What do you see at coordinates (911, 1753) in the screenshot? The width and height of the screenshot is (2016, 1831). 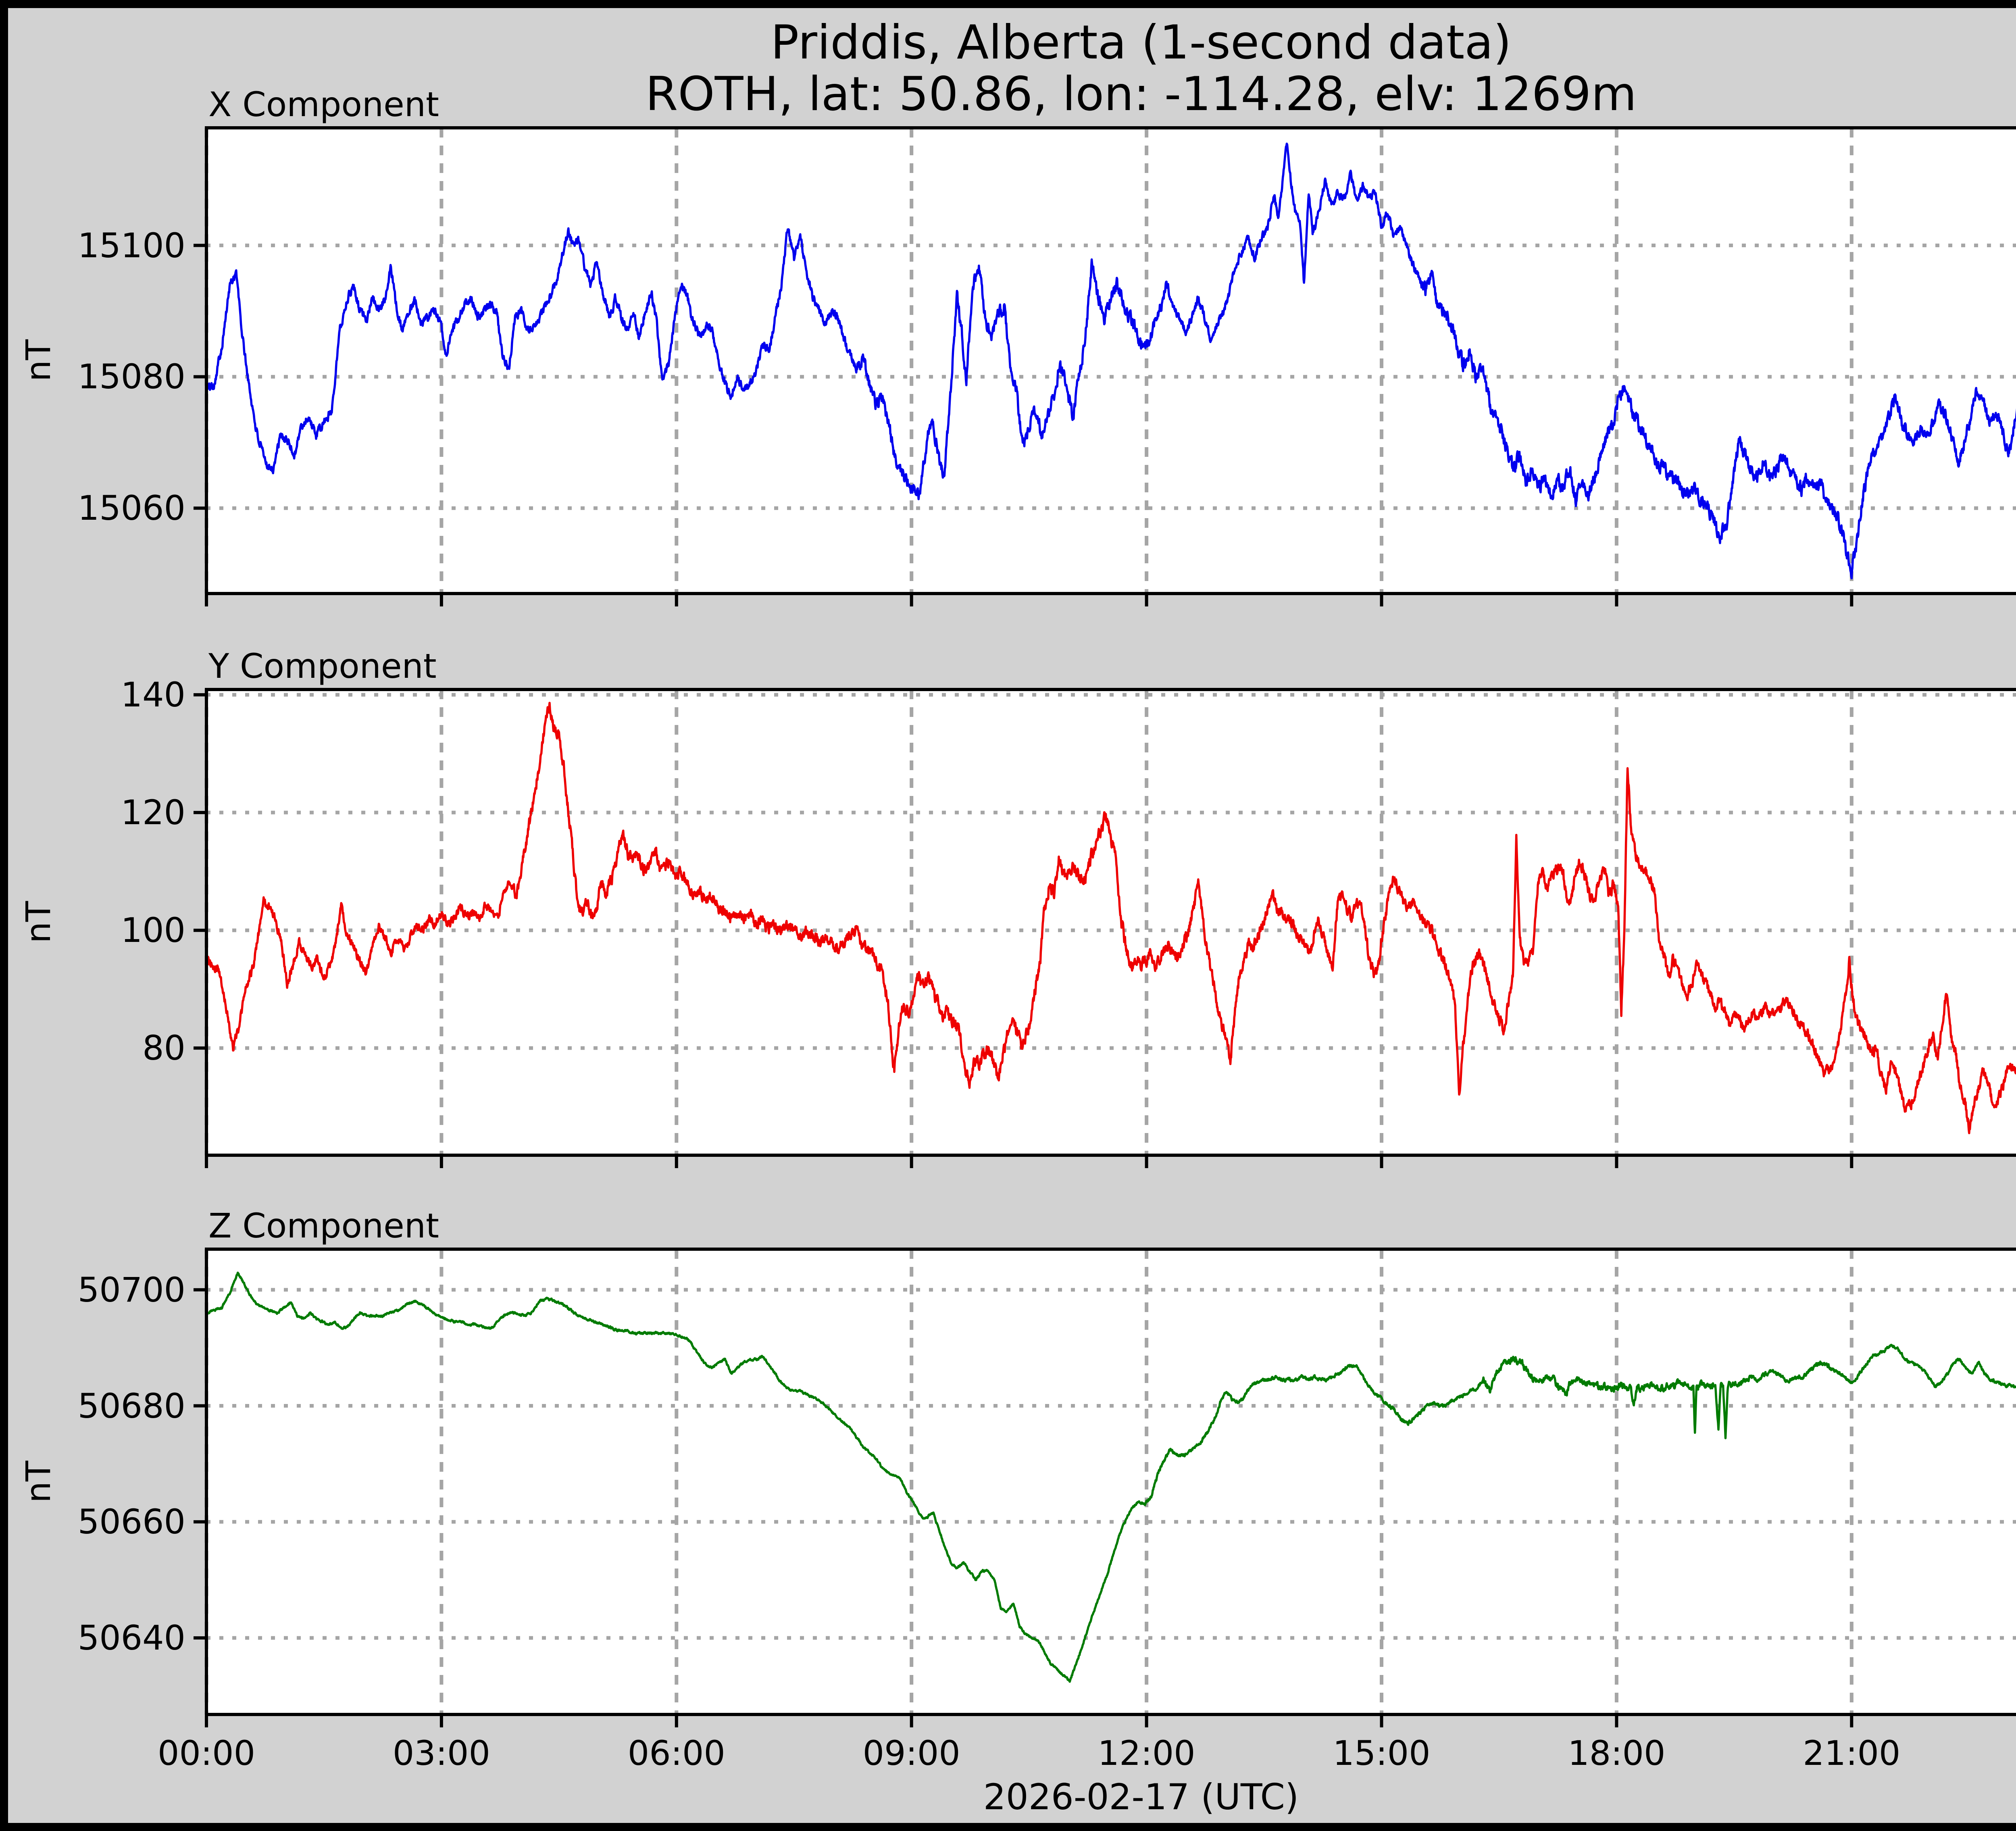 I see `x-tick-label: 09:00` at bounding box center [911, 1753].